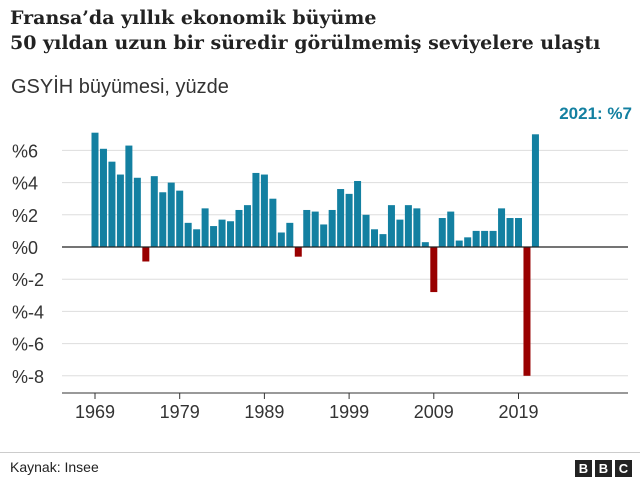  What do you see at coordinates (25, 248) in the screenshot?
I see `y-tick-label: %0` at bounding box center [25, 248].